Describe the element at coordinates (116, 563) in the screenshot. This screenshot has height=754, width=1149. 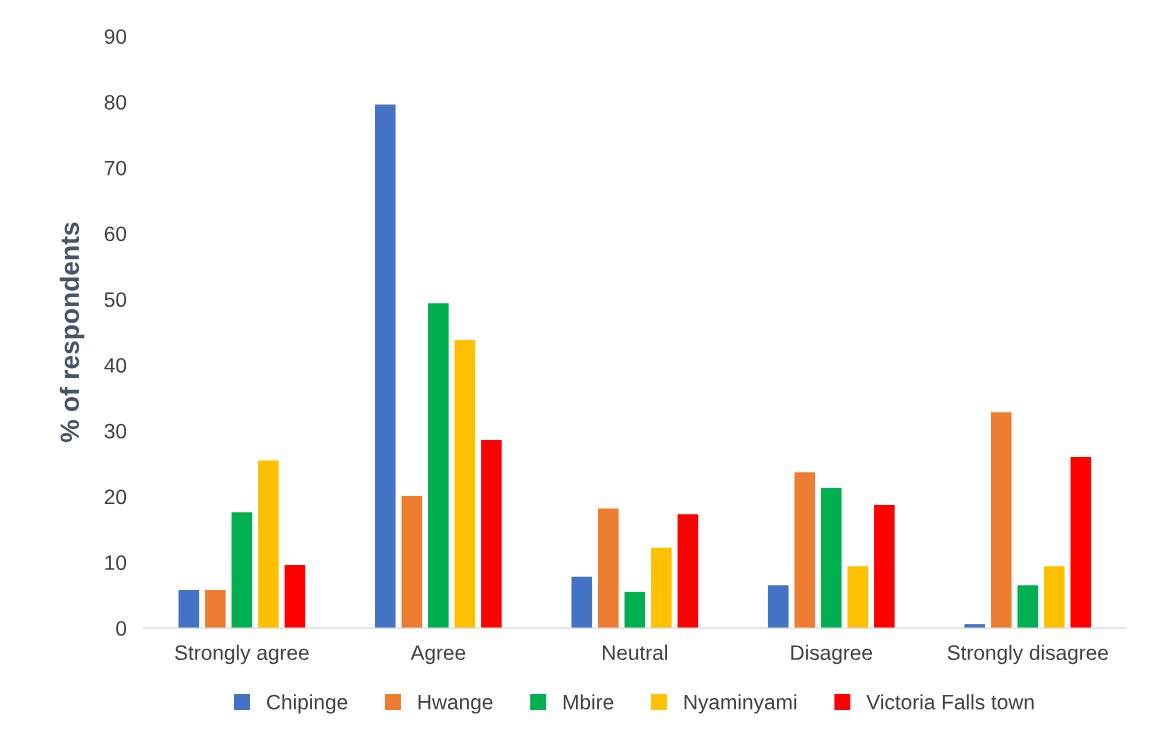
I see `y-tick-label: 10` at that location.